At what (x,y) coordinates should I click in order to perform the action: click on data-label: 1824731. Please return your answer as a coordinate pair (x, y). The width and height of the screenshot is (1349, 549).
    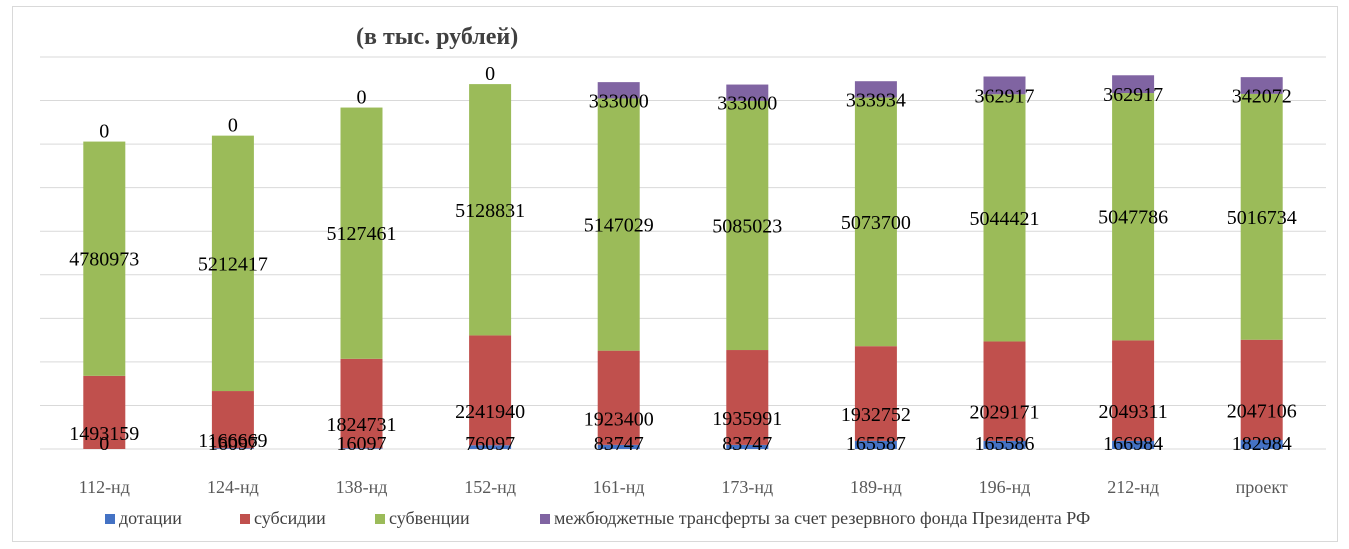
    Looking at the image, I should click on (362, 425).